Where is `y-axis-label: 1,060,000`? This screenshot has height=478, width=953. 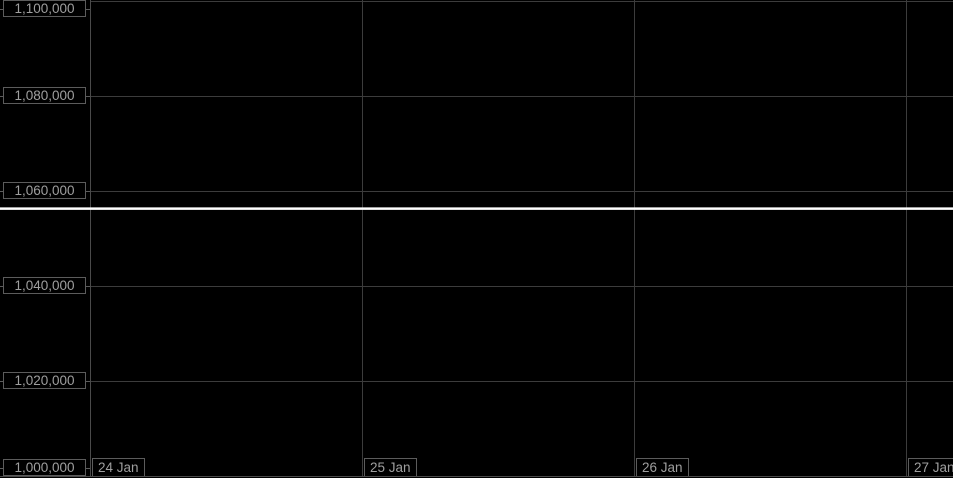 y-axis-label: 1,060,000 is located at coordinates (44, 190).